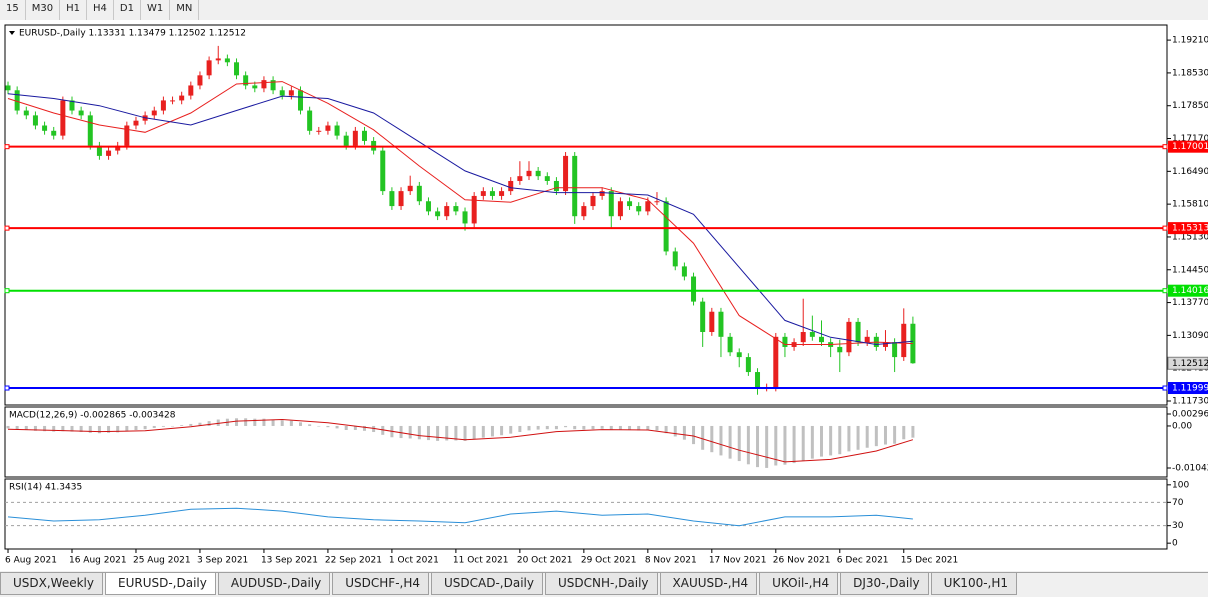 The height and width of the screenshot is (597, 1208). I want to click on y-tick-label: 100, so click(1180, 485).